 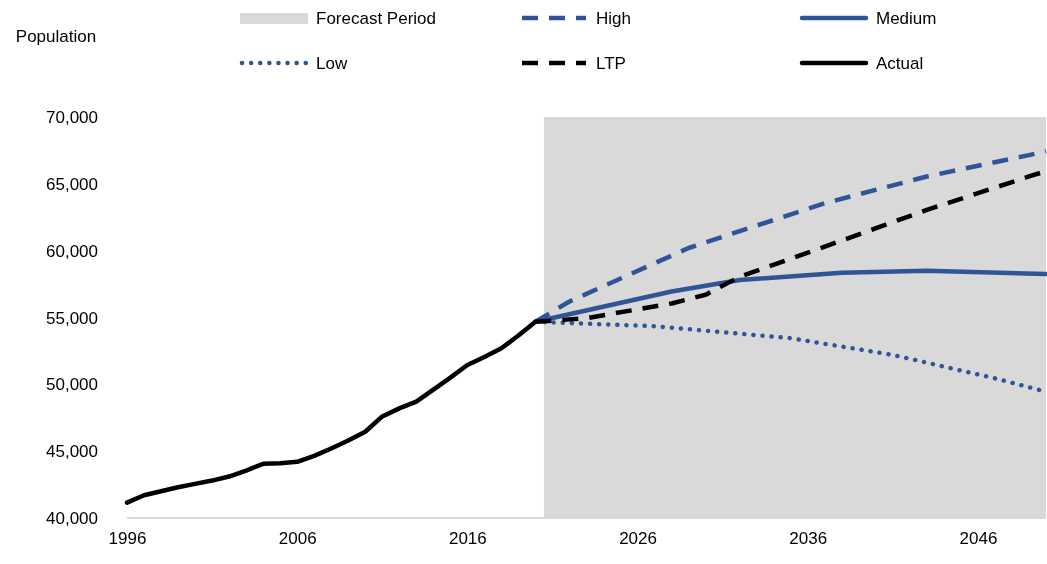 I want to click on legend-label: LTP, so click(x=611, y=63).